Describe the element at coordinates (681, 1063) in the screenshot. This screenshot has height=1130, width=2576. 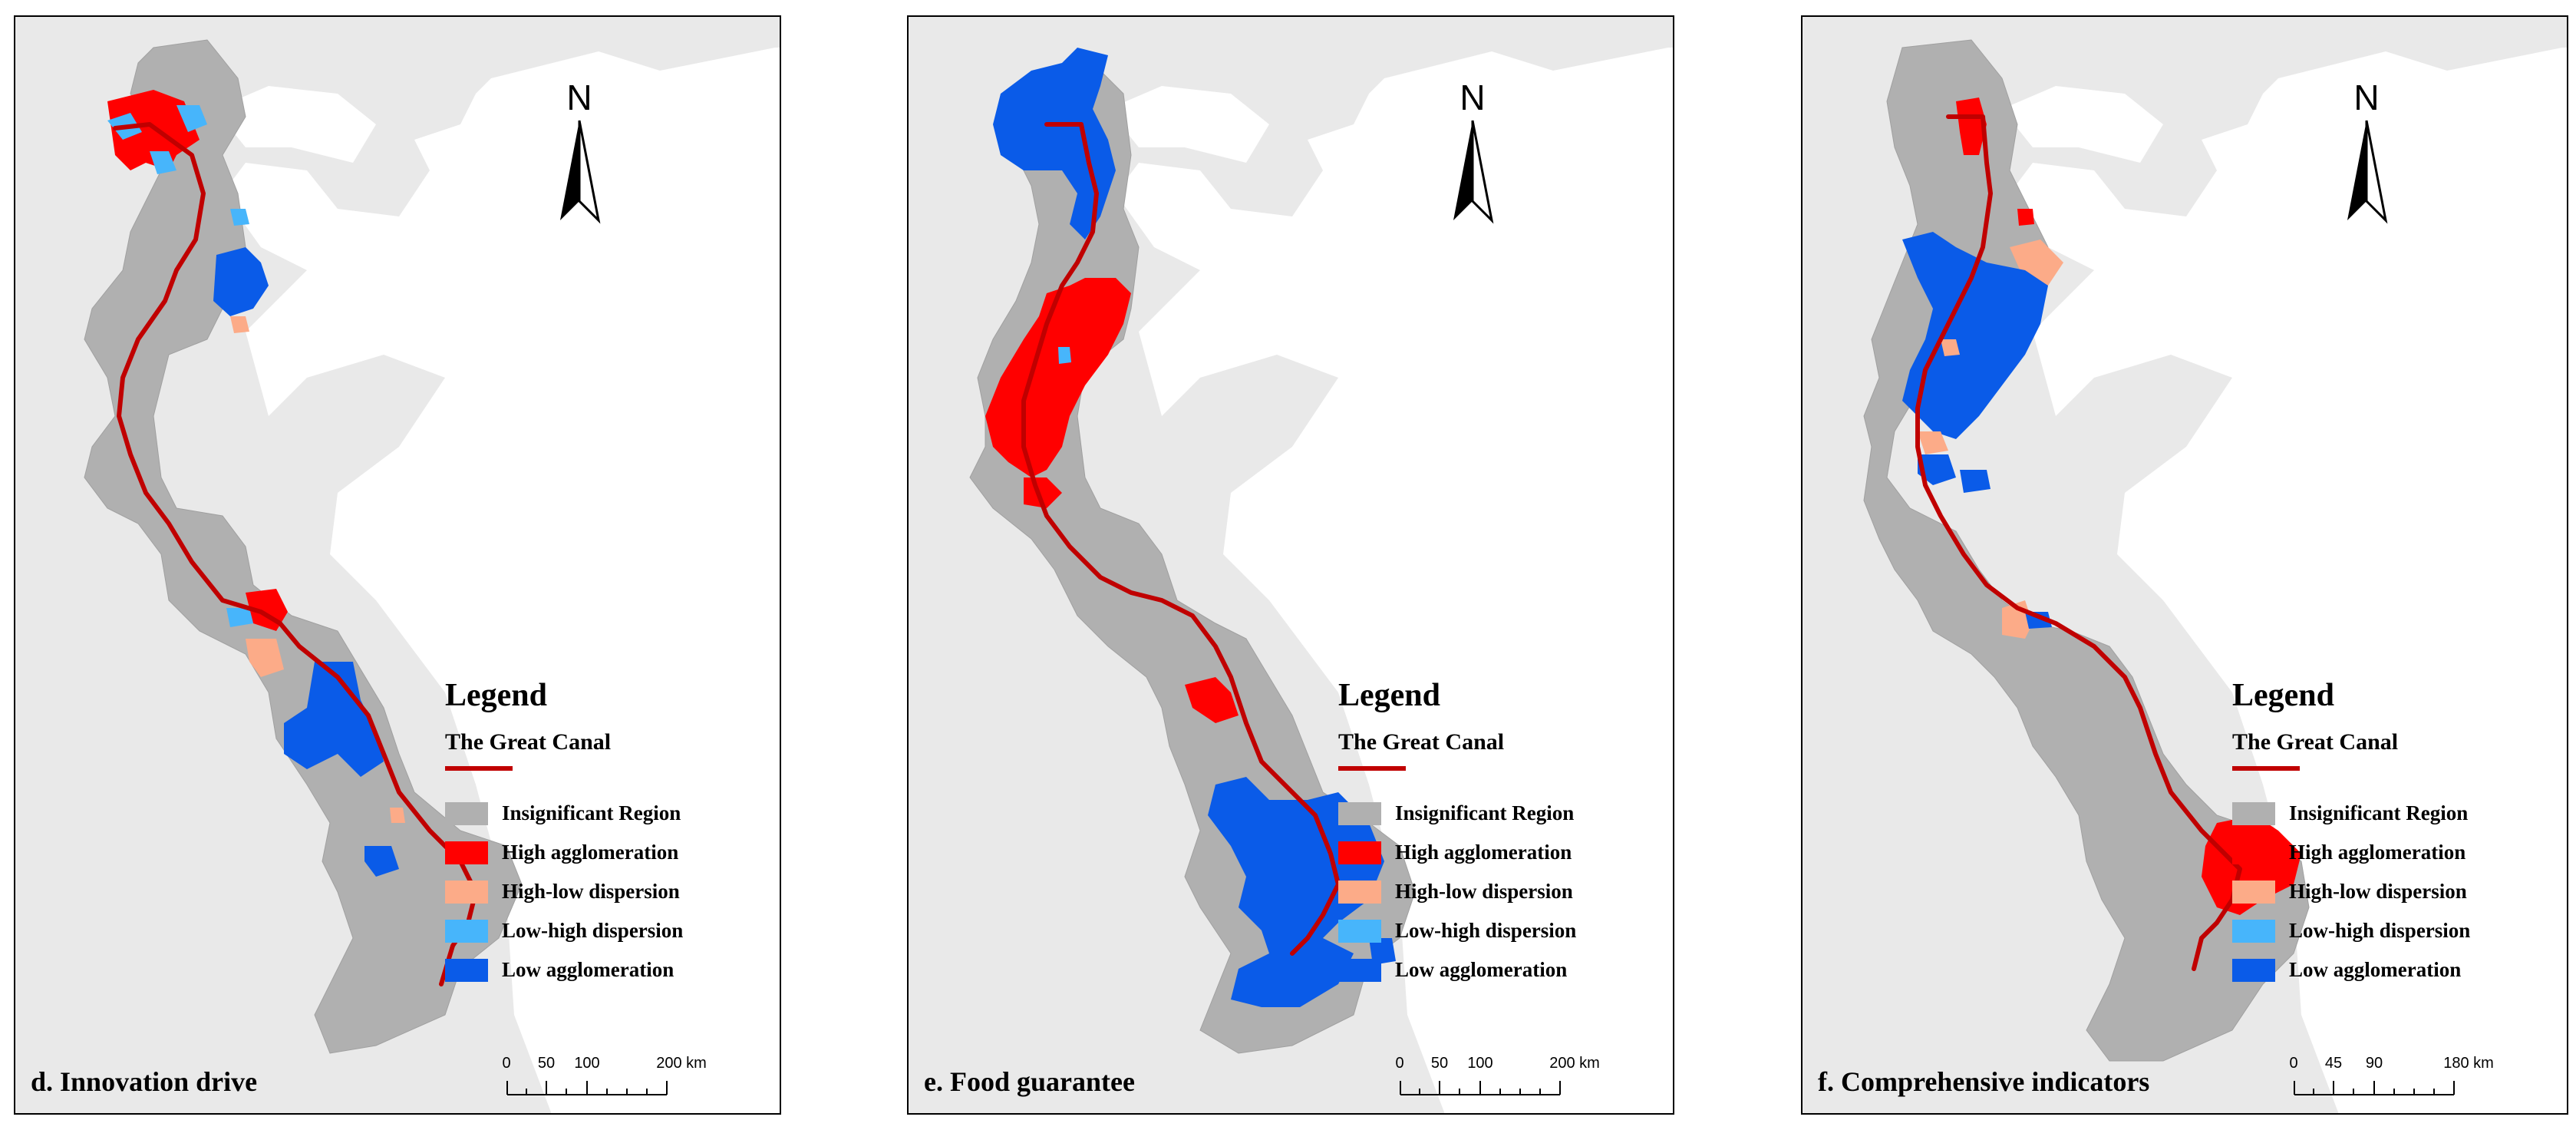
I see `scale-label: 200 km` at that location.